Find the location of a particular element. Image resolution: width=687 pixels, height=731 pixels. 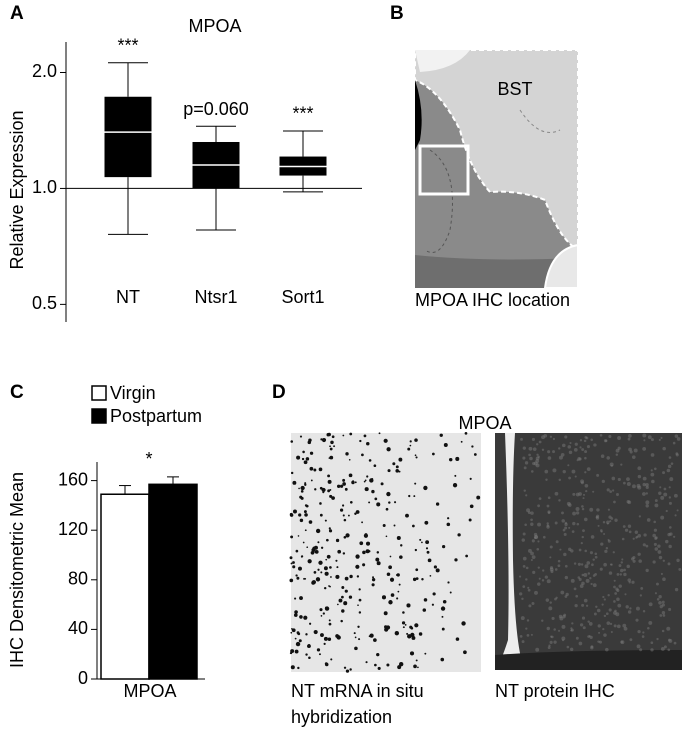

y-tick-label: 1.0 is located at coordinates (44, 187).